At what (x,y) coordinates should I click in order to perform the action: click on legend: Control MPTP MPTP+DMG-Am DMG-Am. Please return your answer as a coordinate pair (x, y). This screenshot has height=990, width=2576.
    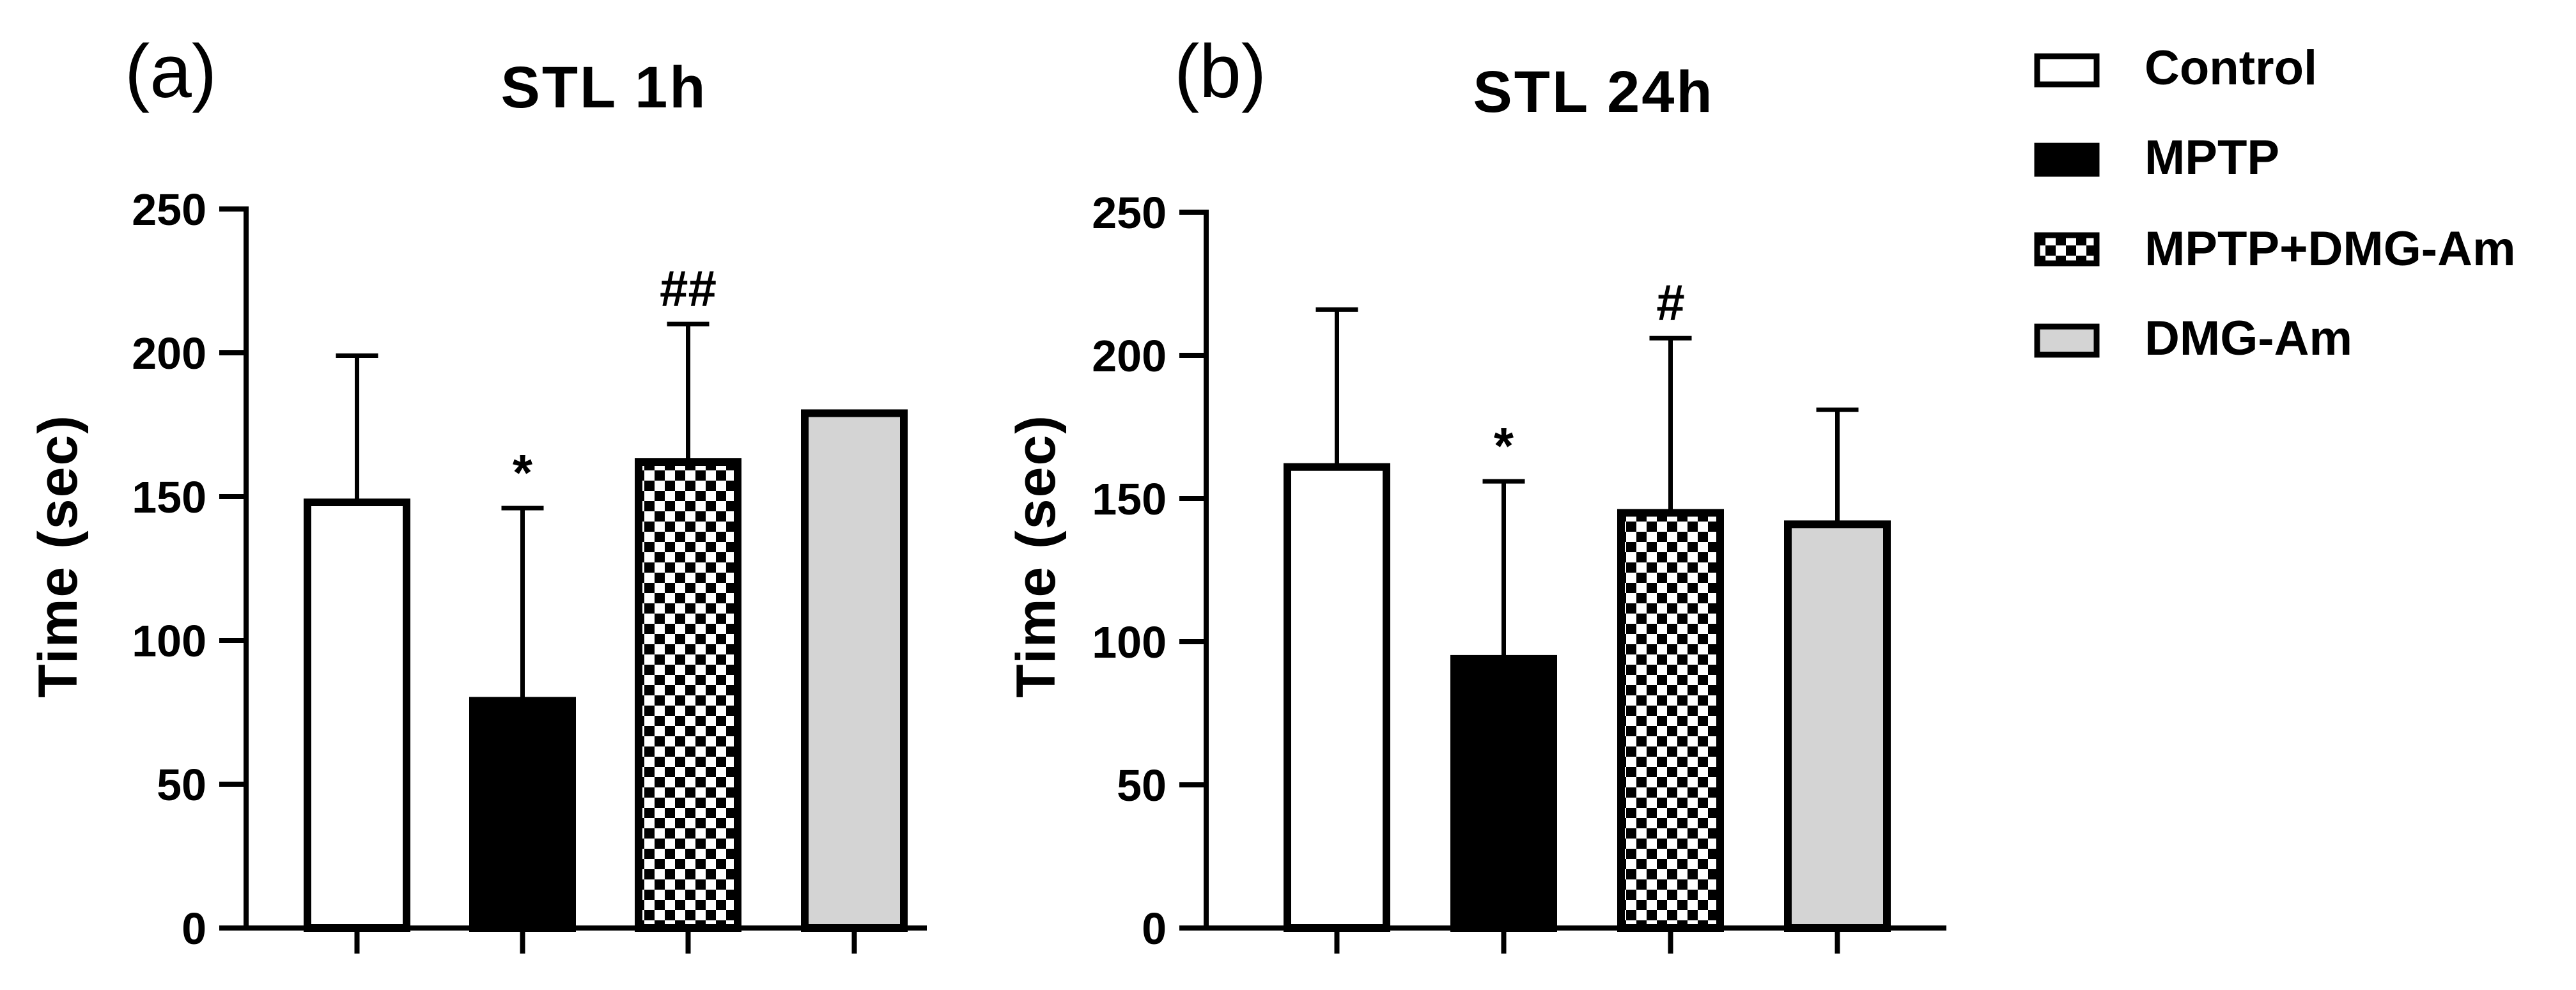
    Looking at the image, I should click on (2275, 203).